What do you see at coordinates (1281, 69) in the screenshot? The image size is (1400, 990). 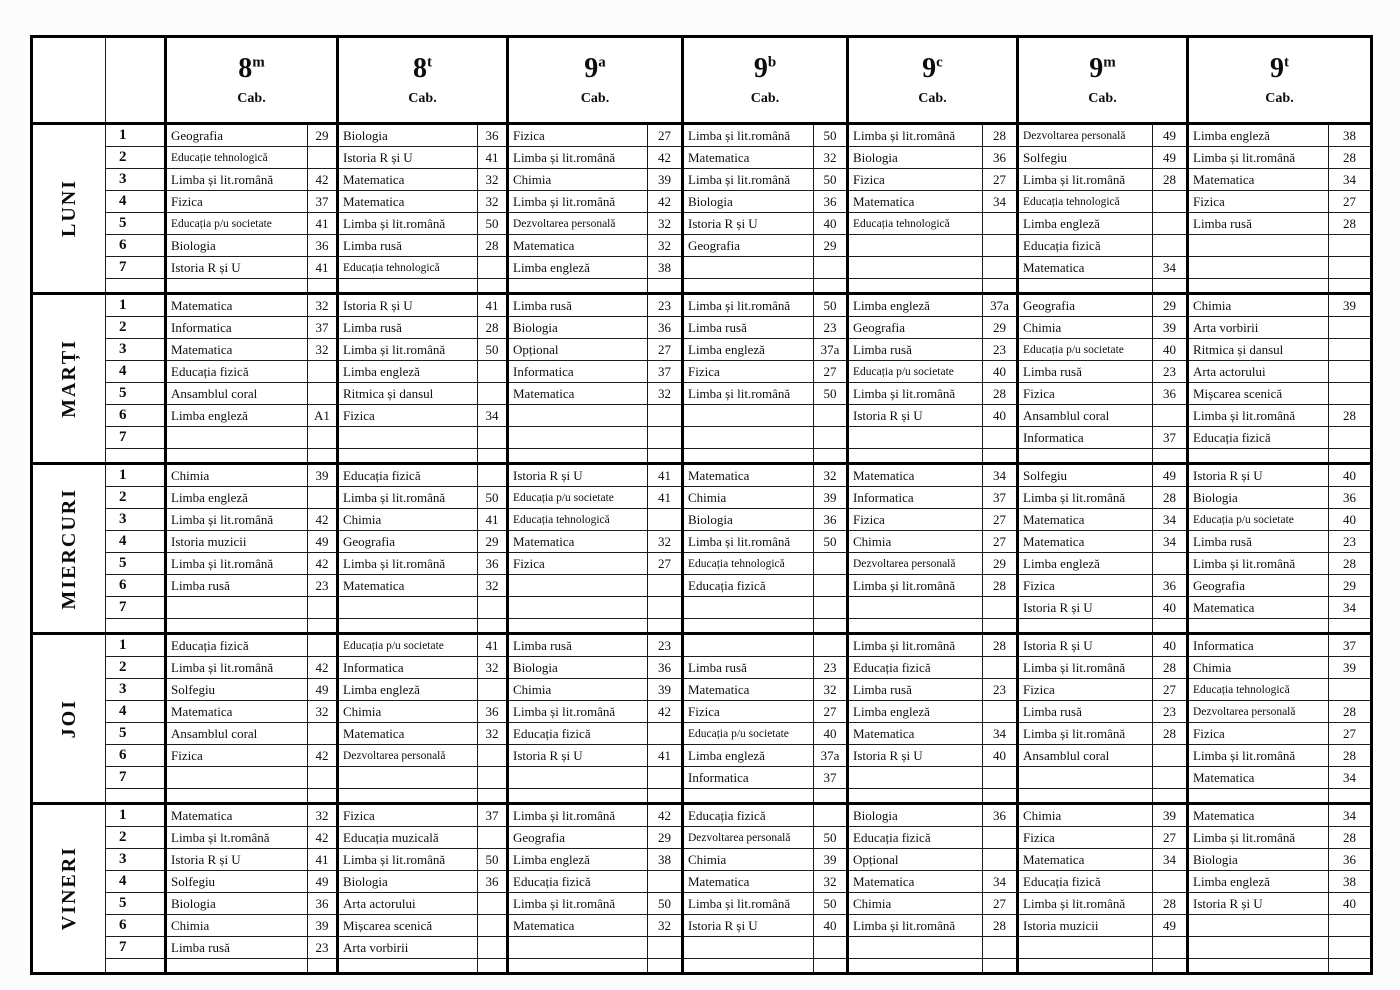 I see `class-label: 9t` at bounding box center [1281, 69].